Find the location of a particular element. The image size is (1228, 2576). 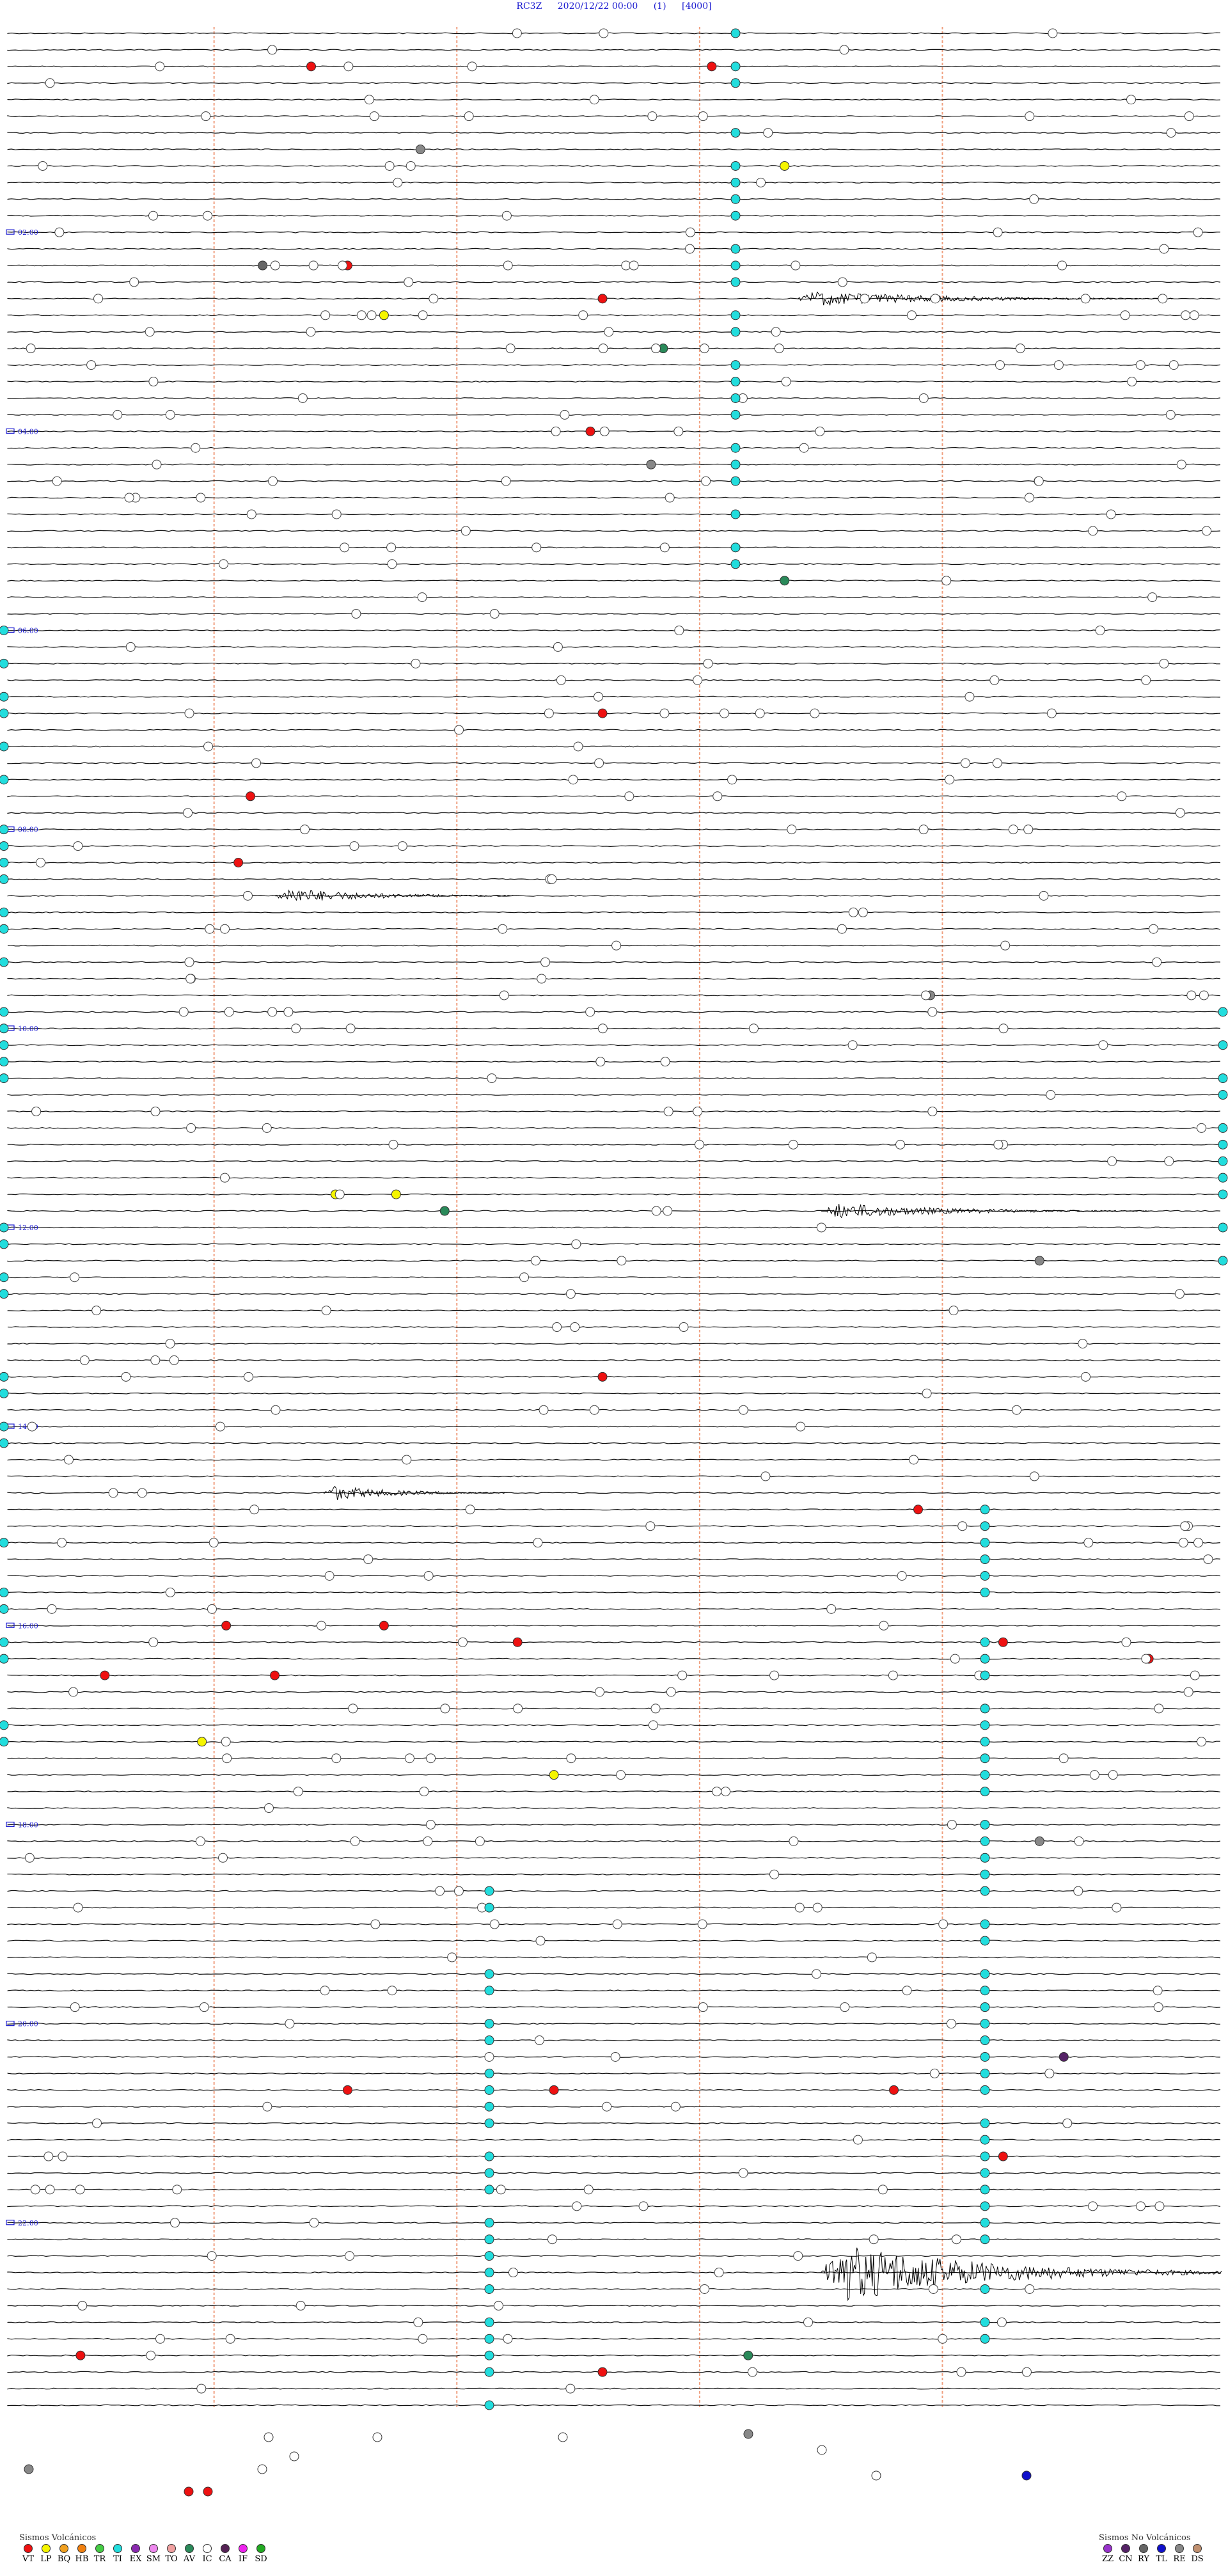

hour-label: 16:00 is located at coordinates (28, 1626).